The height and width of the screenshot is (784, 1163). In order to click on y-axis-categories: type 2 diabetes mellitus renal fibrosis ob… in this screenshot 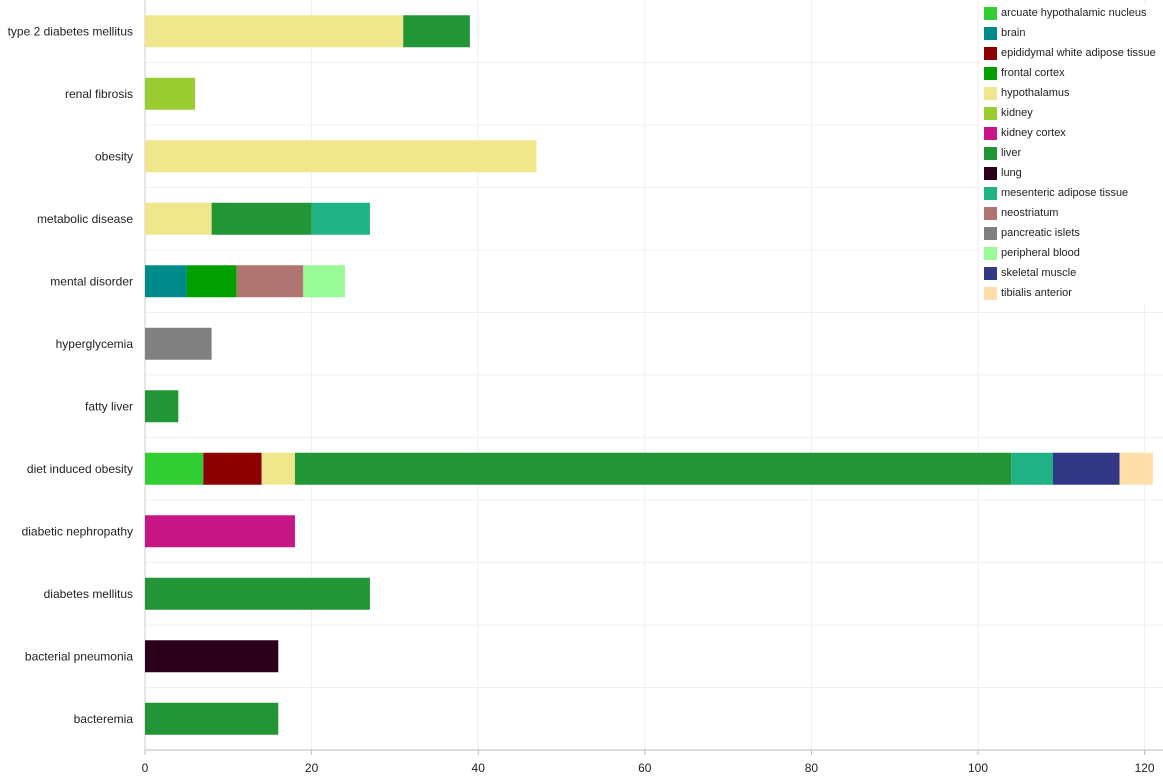, I will do `click(71, 375)`.